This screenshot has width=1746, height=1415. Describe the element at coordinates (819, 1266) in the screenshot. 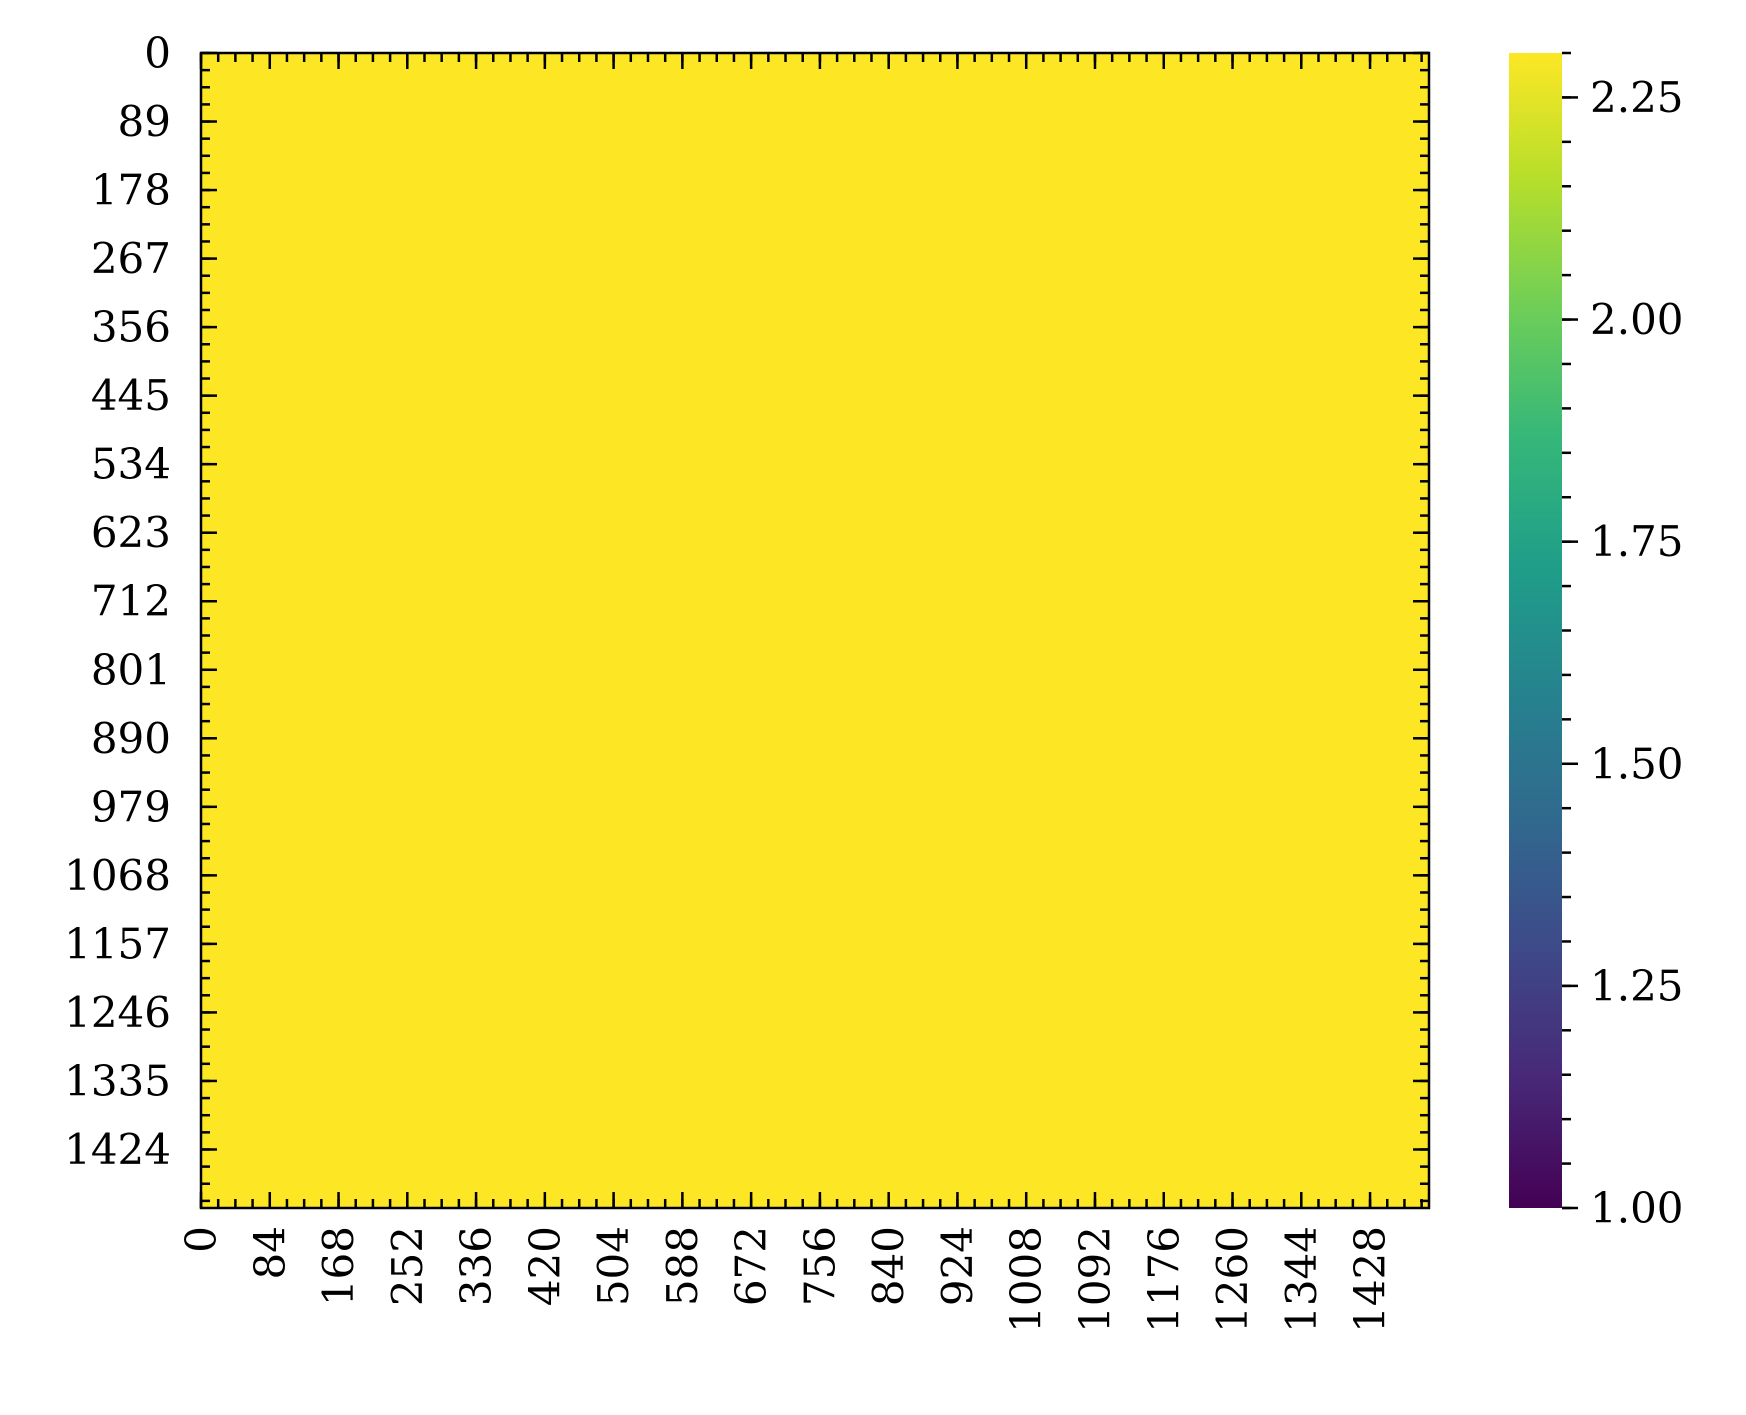

I see `x-tick-label: 756` at that location.